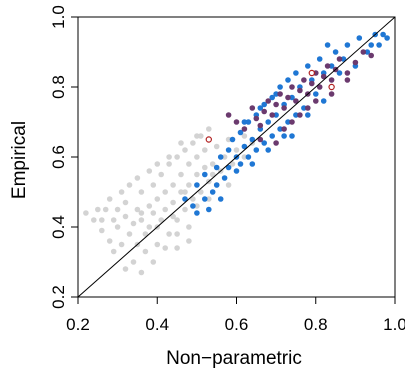  Describe the element at coordinates (58, 227) in the screenshot. I see `y-tick-label: 0.4` at that location.